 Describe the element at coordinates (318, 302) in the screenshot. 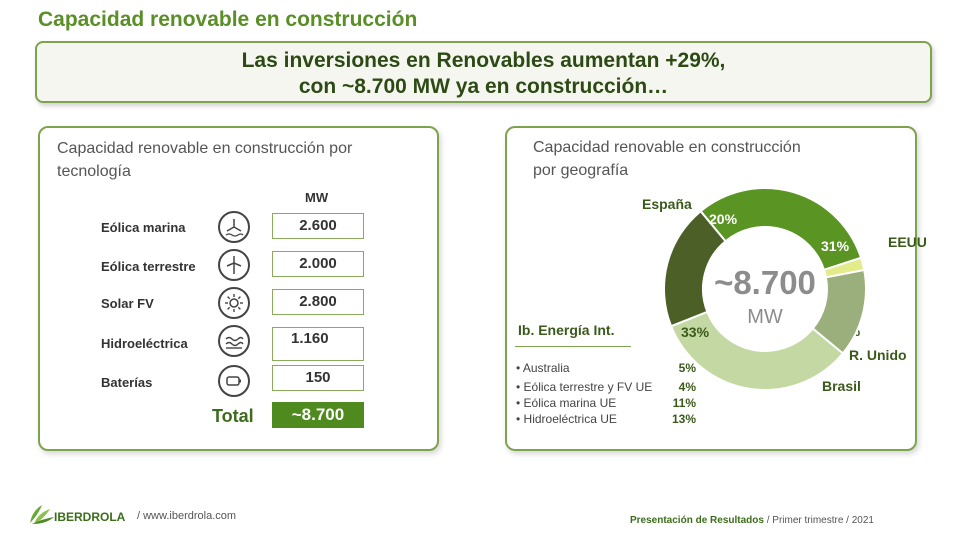

I see `tech-value: 2.800` at that location.